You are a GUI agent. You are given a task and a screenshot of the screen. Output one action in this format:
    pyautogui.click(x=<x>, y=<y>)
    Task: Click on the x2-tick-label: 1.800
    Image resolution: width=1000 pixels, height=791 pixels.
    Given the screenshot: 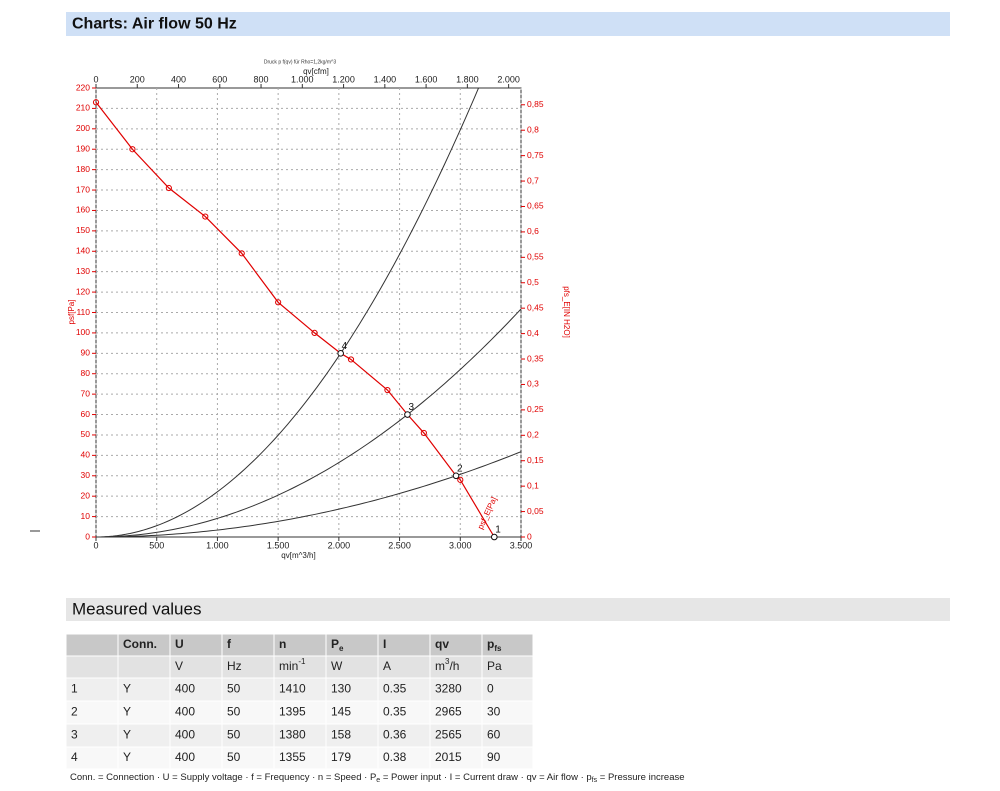 What is the action you would take?
    pyautogui.click(x=467, y=79)
    